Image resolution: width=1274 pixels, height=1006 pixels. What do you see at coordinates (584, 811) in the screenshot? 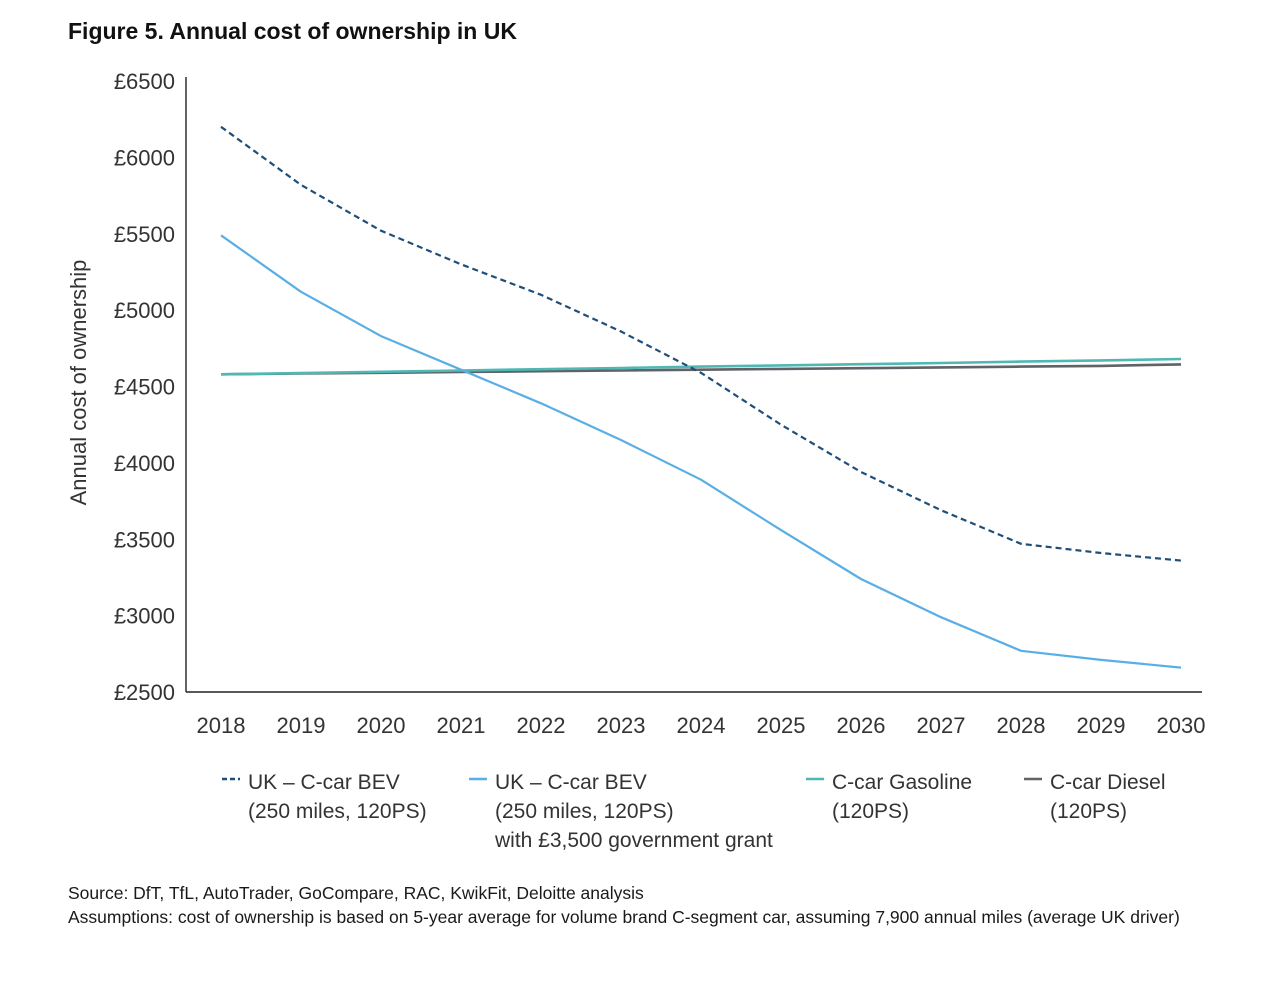
I see `legend-label-bev-grant-line2: (250 miles, 120PS)` at bounding box center [584, 811].